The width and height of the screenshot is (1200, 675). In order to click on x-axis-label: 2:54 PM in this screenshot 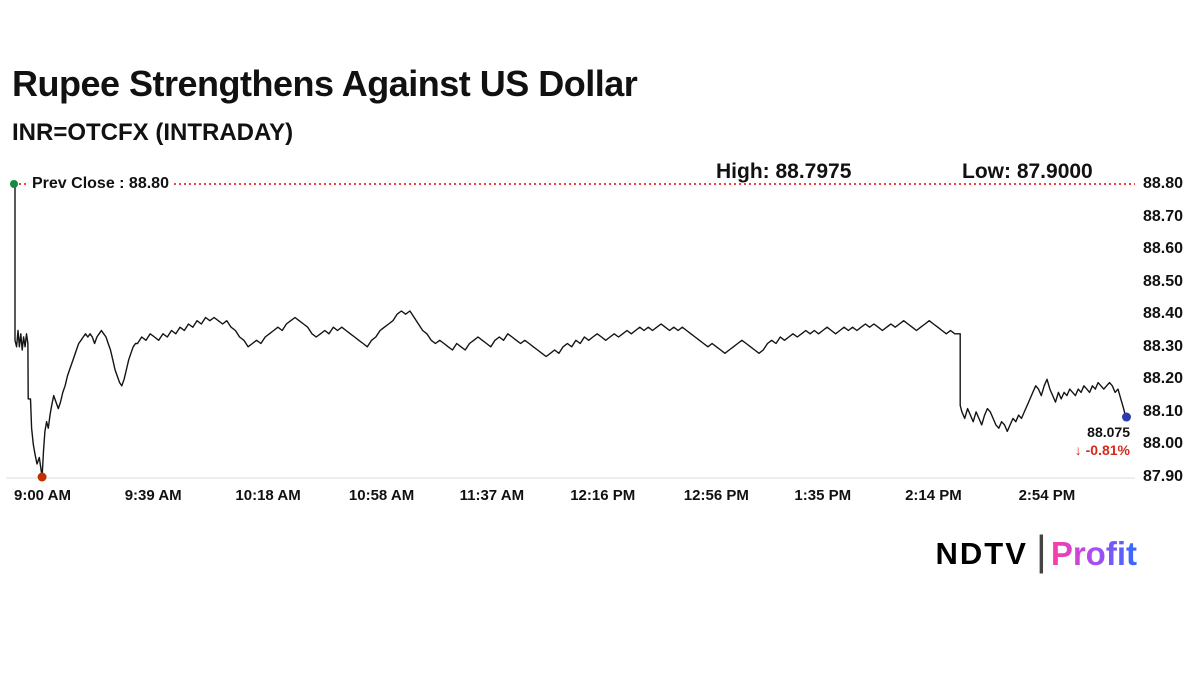, I will do `click(1047, 495)`.